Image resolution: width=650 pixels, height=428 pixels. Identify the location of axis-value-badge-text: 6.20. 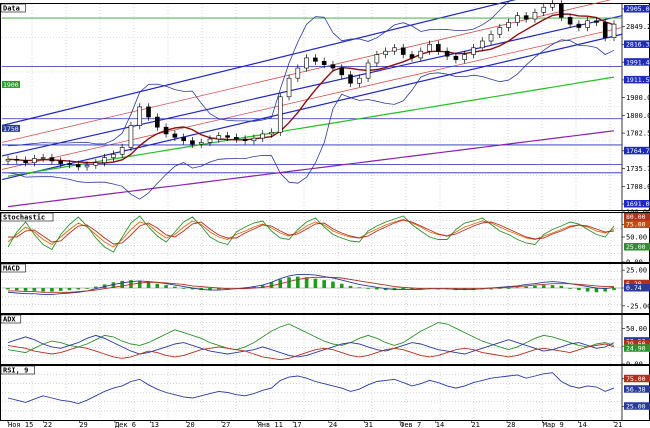
(634, 284).